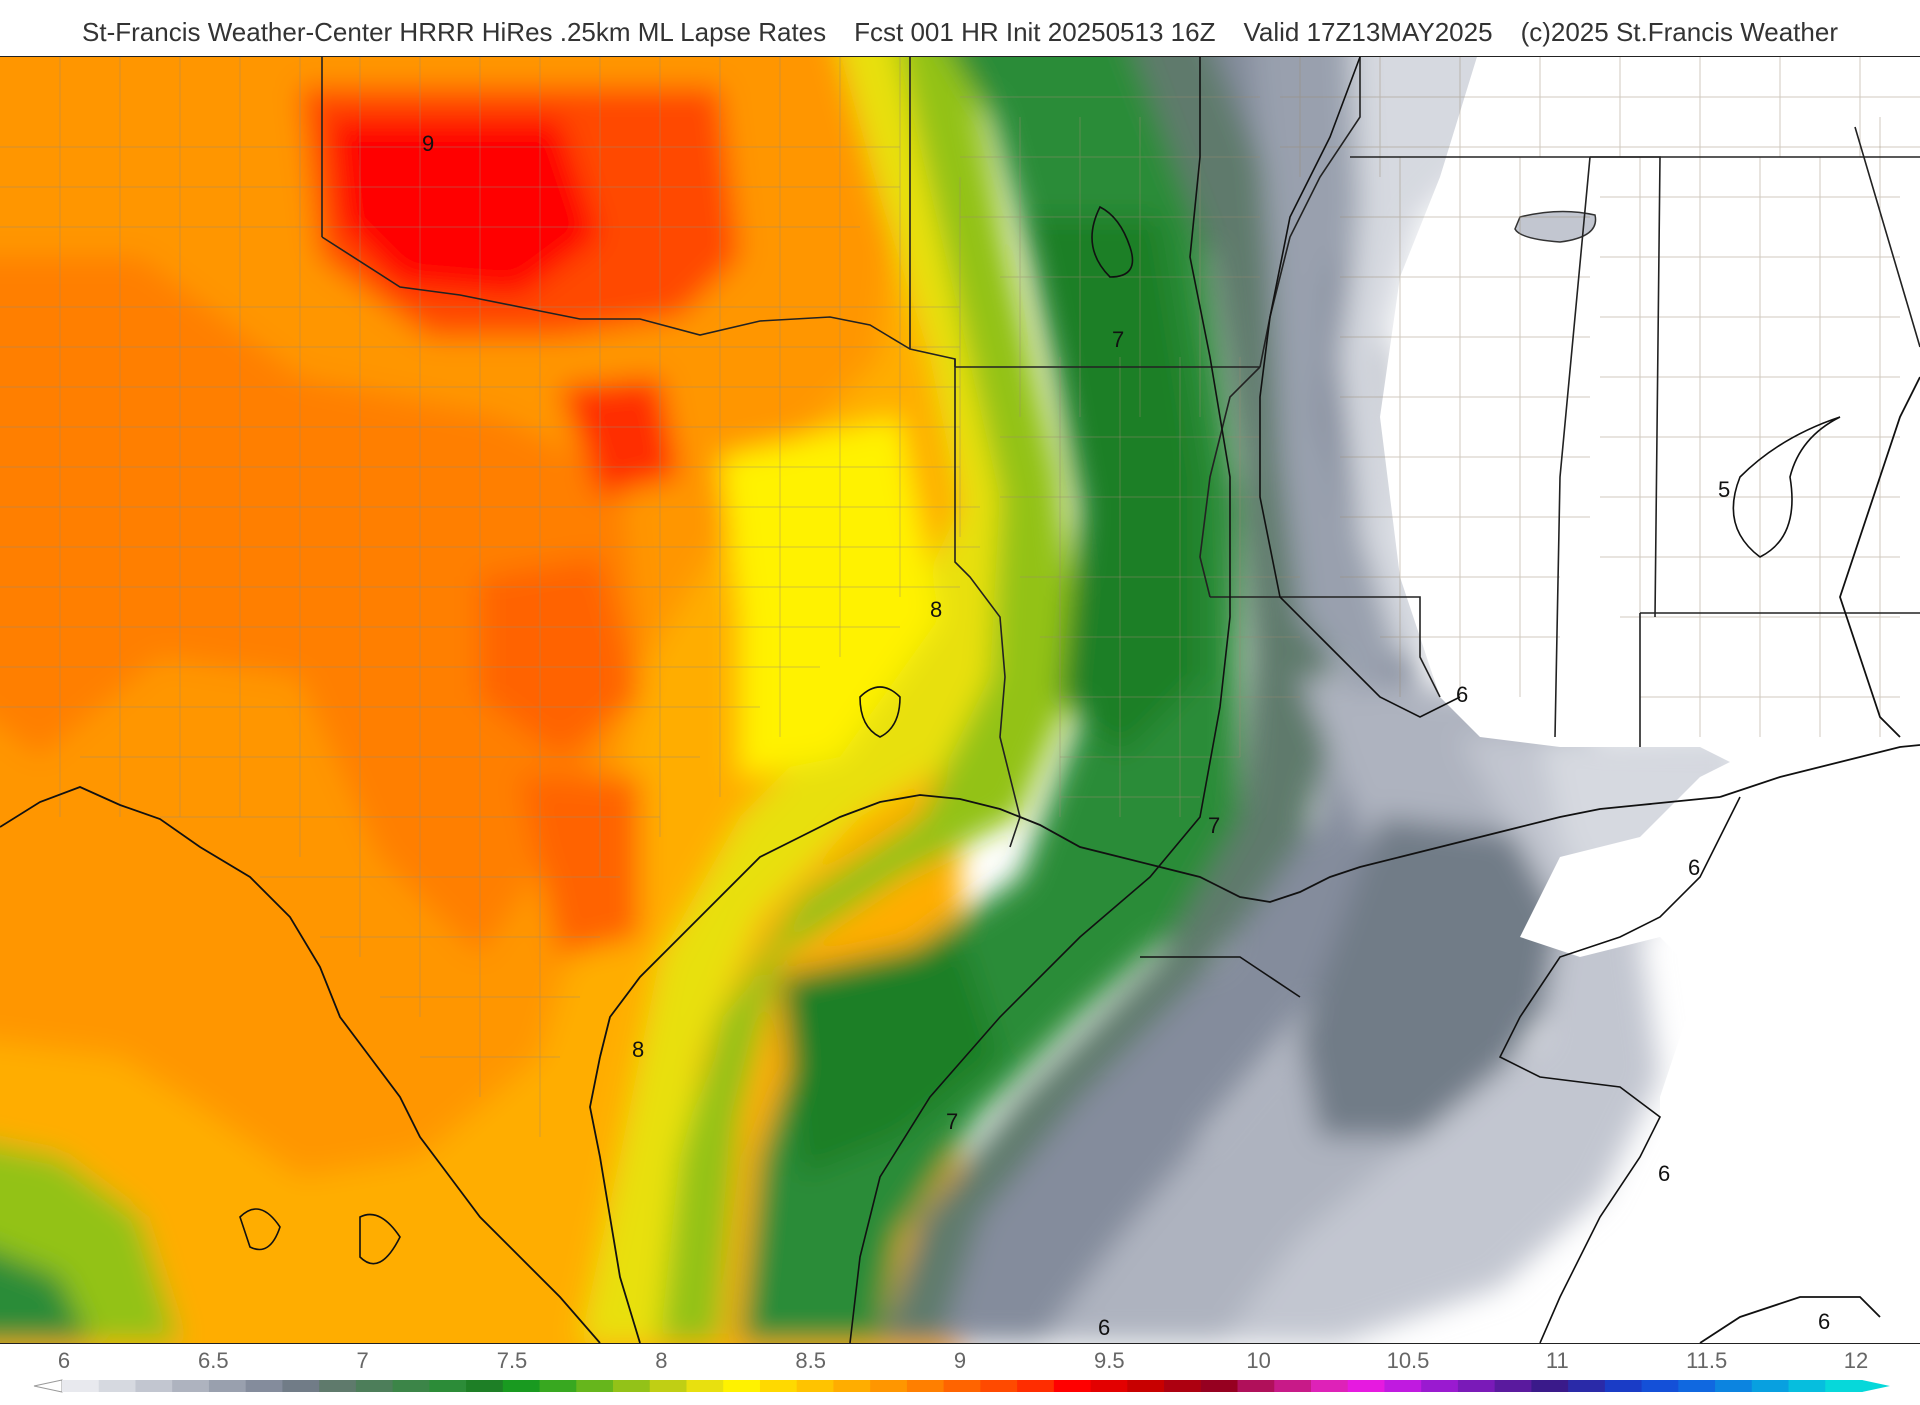  Describe the element at coordinates (810, 1360) in the screenshot. I see `colorbar-tick-label: 8.5` at that location.